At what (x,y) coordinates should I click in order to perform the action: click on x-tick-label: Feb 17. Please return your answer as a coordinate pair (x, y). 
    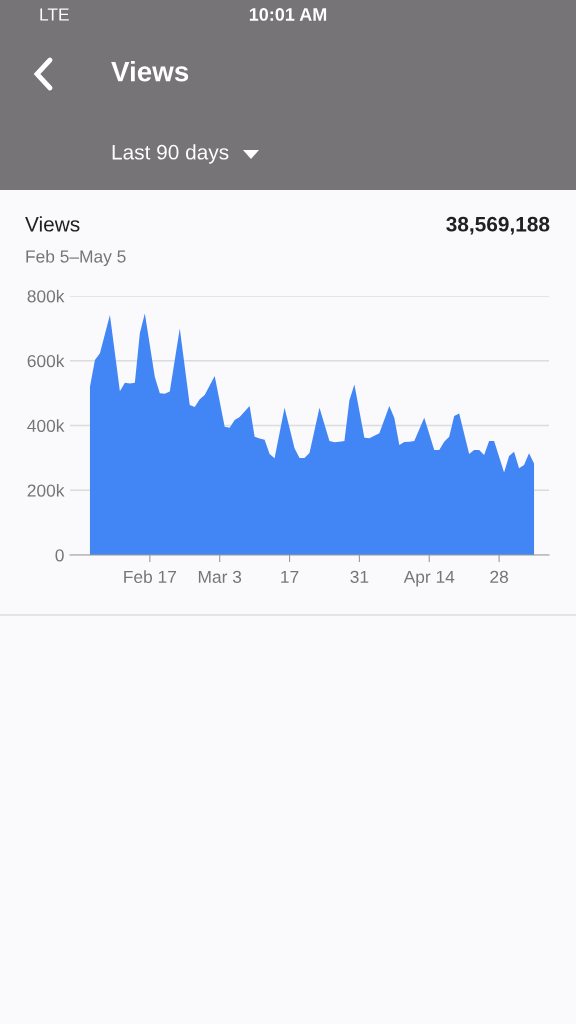
    Looking at the image, I should click on (150, 577).